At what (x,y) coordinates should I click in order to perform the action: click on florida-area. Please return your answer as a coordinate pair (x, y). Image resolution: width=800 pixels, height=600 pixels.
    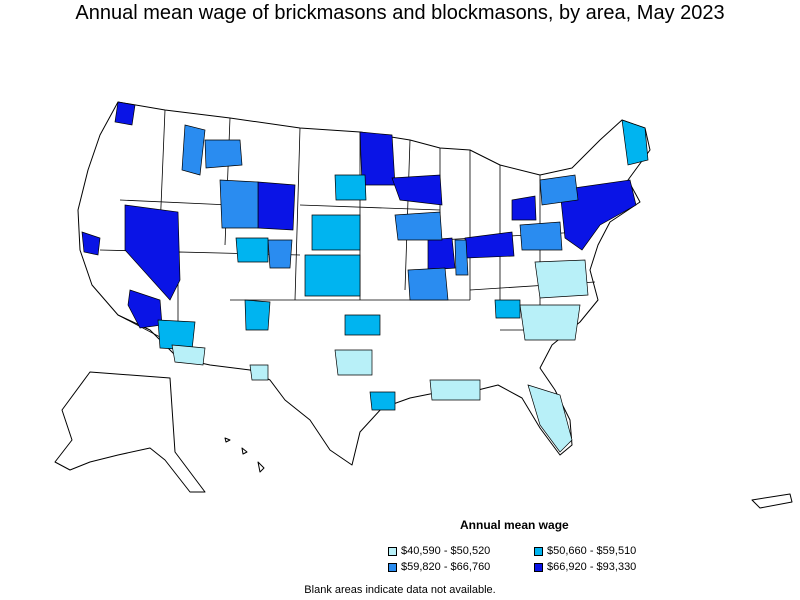
    Looking at the image, I should click on (550, 418).